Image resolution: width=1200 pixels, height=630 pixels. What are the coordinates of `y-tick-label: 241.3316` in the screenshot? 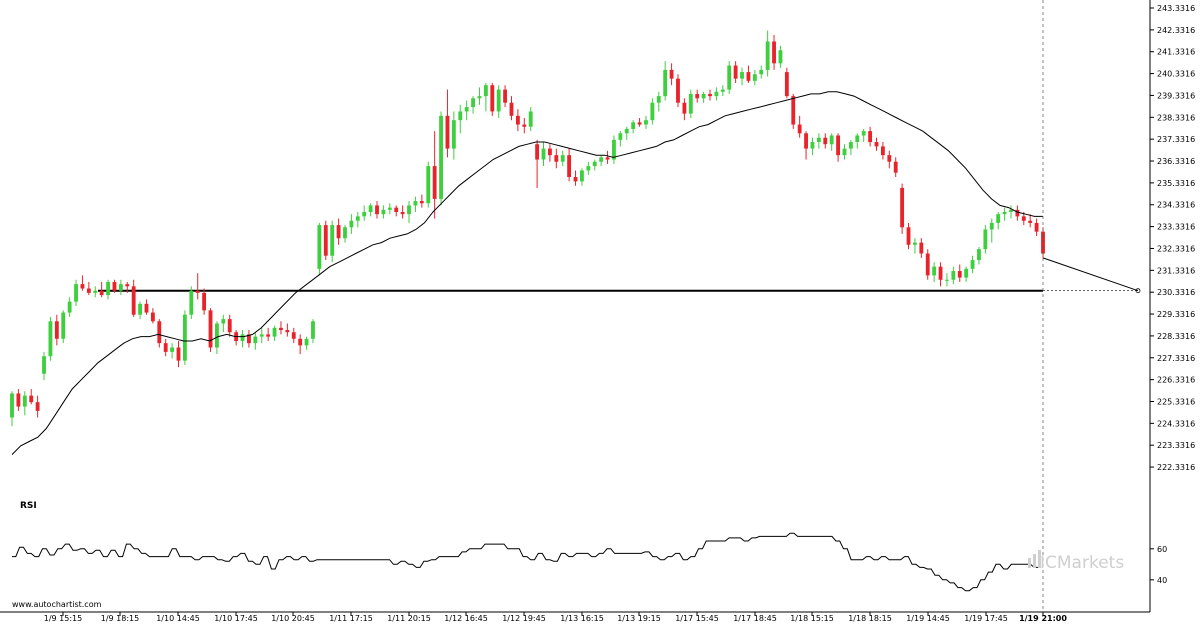 It's located at (1176, 52).